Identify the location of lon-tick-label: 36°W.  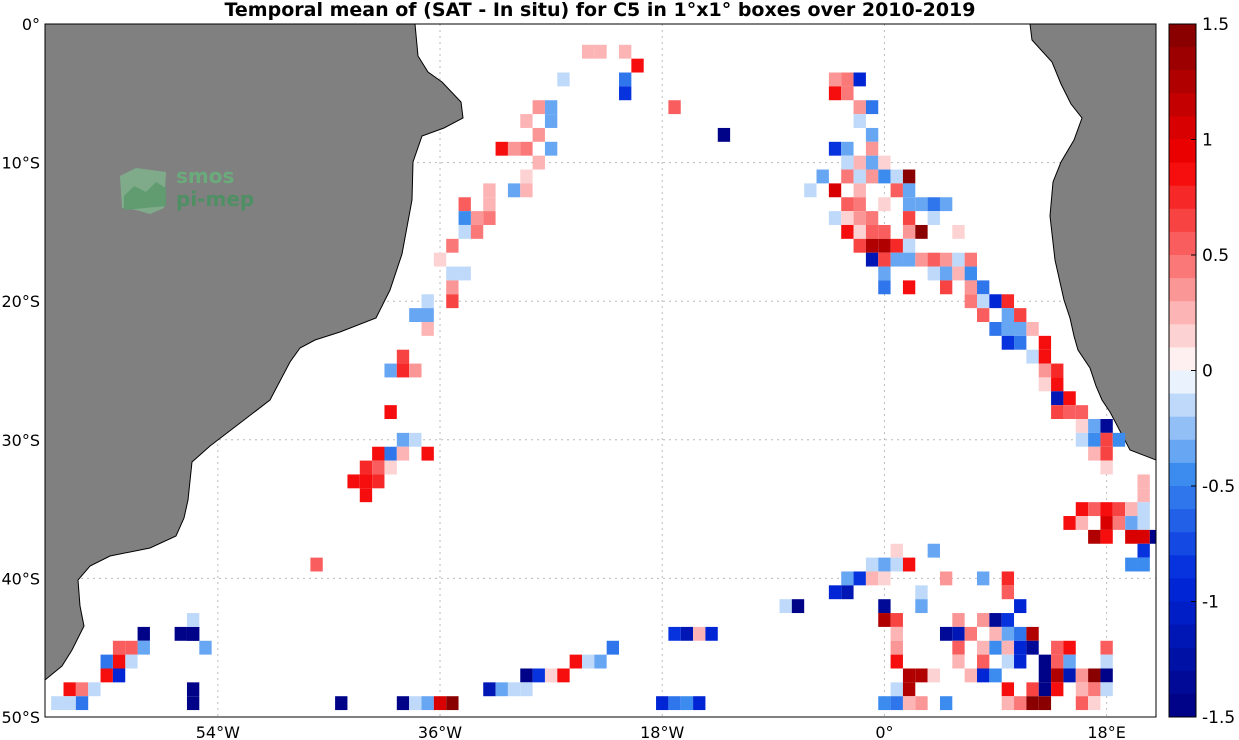
(440, 731).